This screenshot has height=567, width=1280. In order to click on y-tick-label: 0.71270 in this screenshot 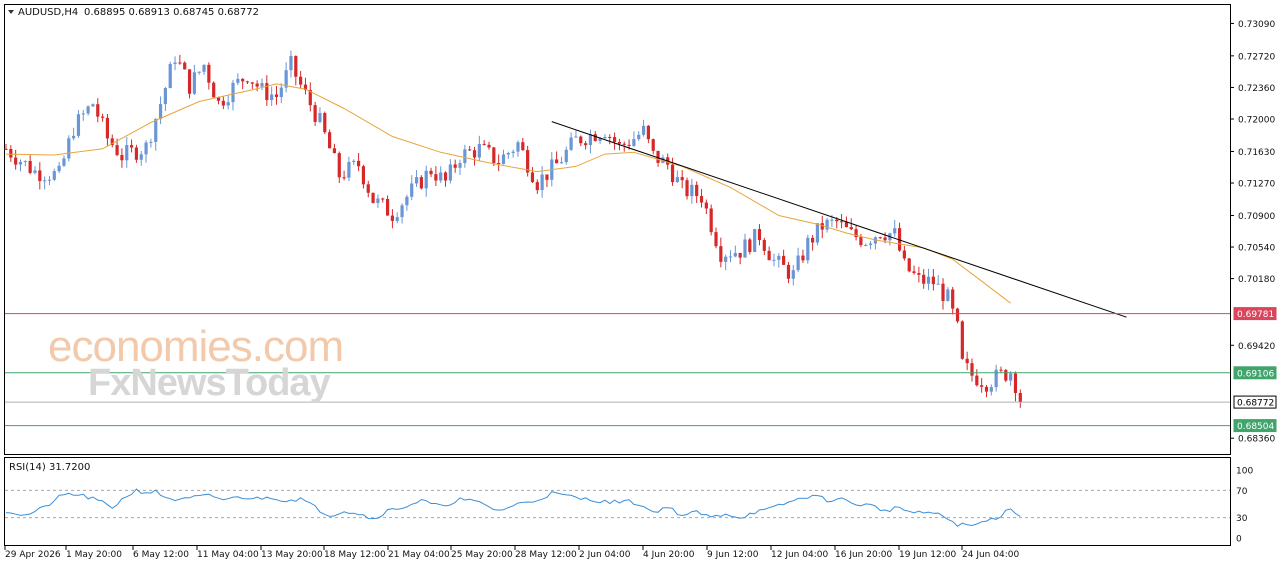, I will do `click(1256, 185)`.